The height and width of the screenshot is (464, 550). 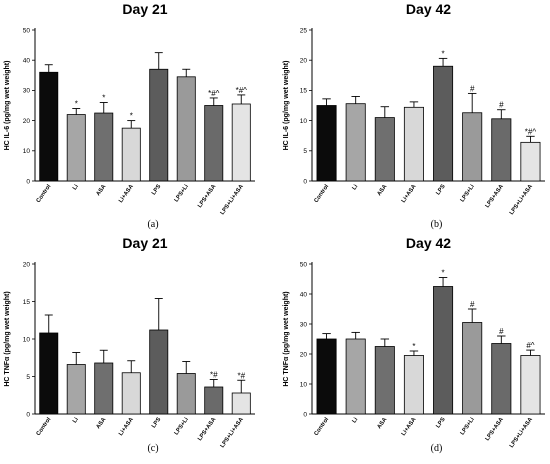 What do you see at coordinates (304, 294) in the screenshot?
I see `y-tick-label: 40` at bounding box center [304, 294].